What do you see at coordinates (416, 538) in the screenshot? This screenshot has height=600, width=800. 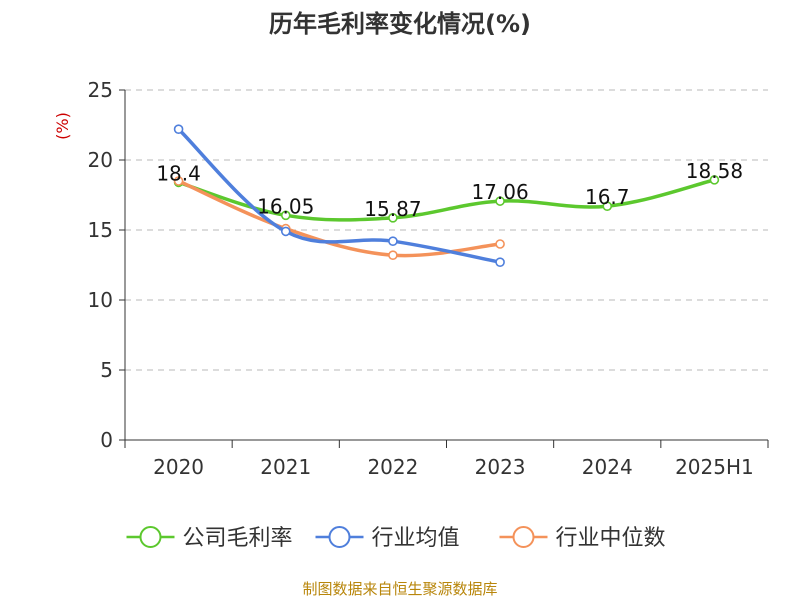 I see `legend-label-1: 行业均值` at bounding box center [416, 538].